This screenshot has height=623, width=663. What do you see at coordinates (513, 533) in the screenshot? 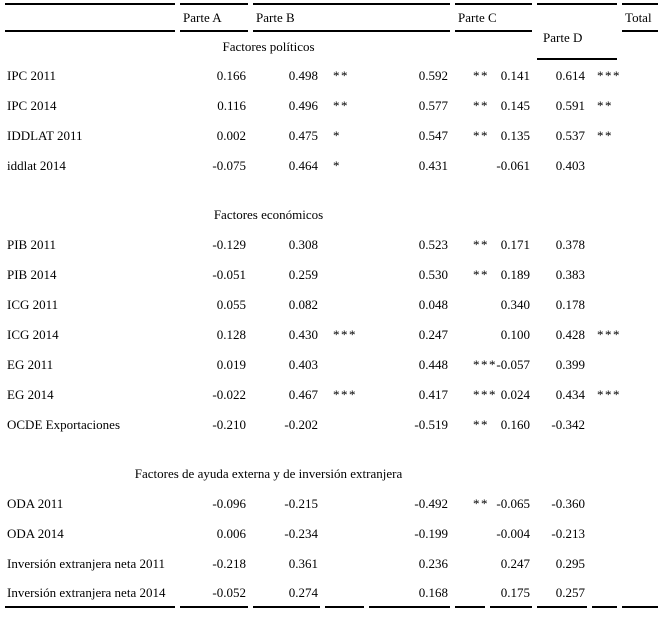
I see `cell-parte-d1: -0.004` at bounding box center [513, 533].